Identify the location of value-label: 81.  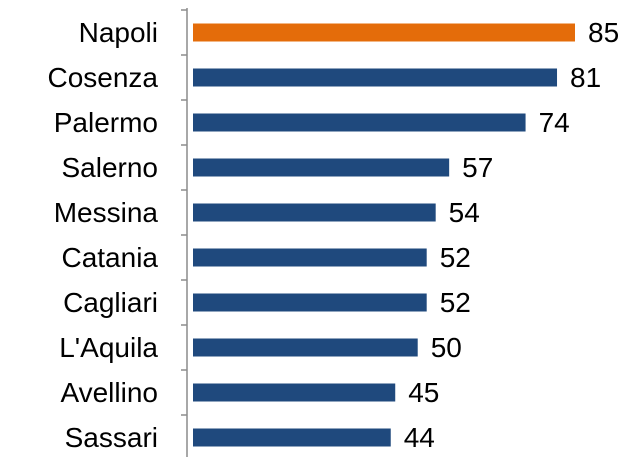
(585, 77).